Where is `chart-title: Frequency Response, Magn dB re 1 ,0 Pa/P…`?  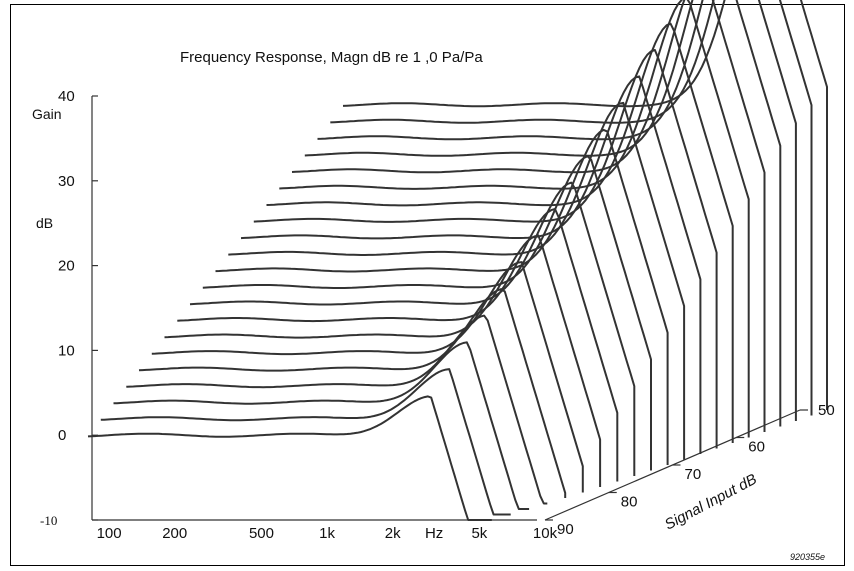 chart-title: Frequency Response, Magn dB re 1 ,0 Pa/P… is located at coordinates (331, 57).